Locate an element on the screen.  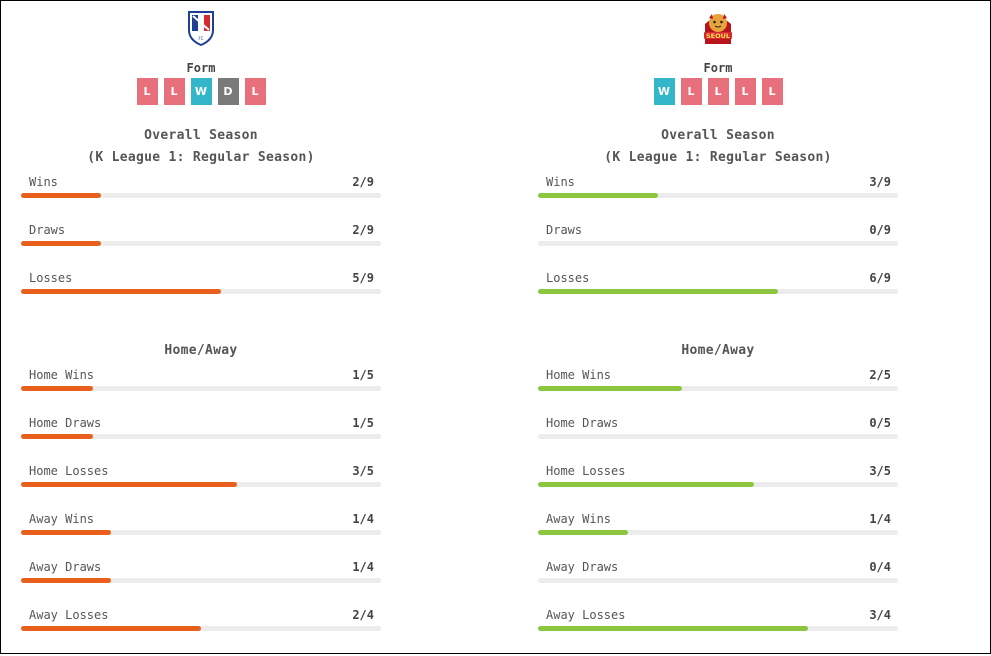
fc-seoul-crest-icon: SEOUL is located at coordinates (718, 29).